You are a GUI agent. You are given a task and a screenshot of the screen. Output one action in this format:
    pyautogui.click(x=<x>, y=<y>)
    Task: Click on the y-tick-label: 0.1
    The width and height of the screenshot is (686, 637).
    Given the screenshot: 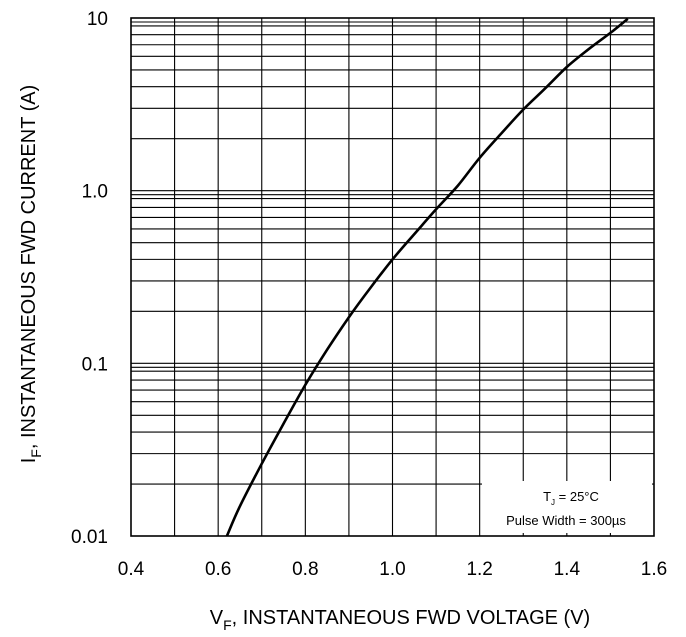 What is the action you would take?
    pyautogui.click(x=95, y=364)
    